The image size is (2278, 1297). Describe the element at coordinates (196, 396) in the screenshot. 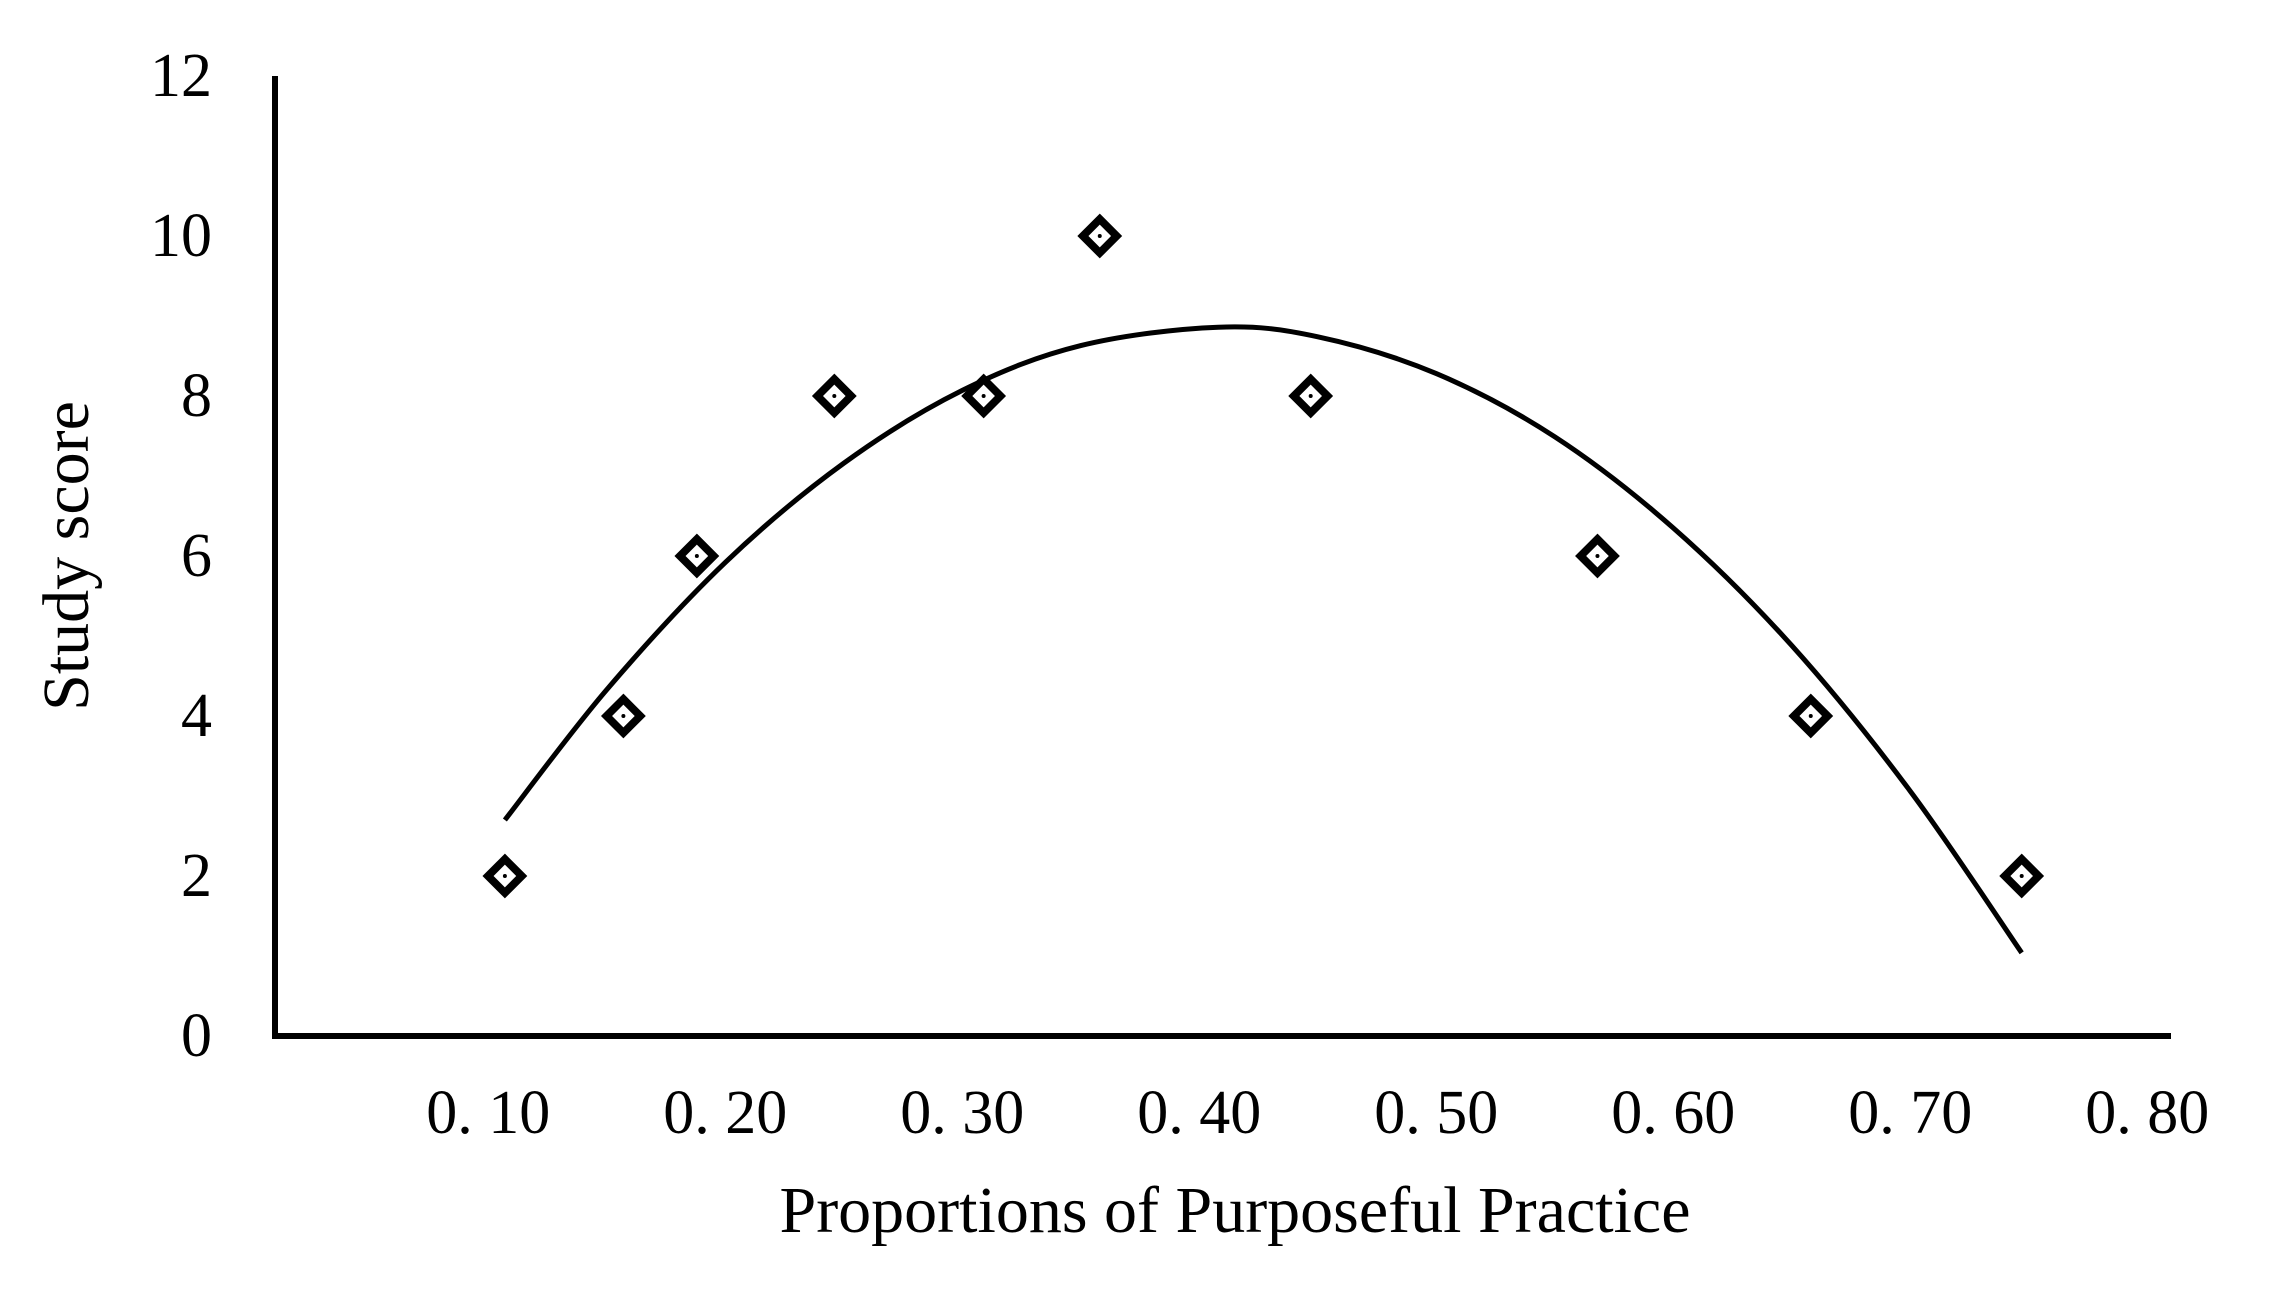

I see `y-tick-label: 8` at that location.